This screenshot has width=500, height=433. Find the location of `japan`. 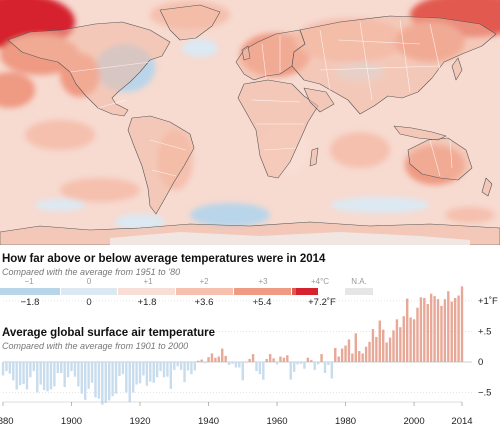

japan is located at coordinates (457, 69).